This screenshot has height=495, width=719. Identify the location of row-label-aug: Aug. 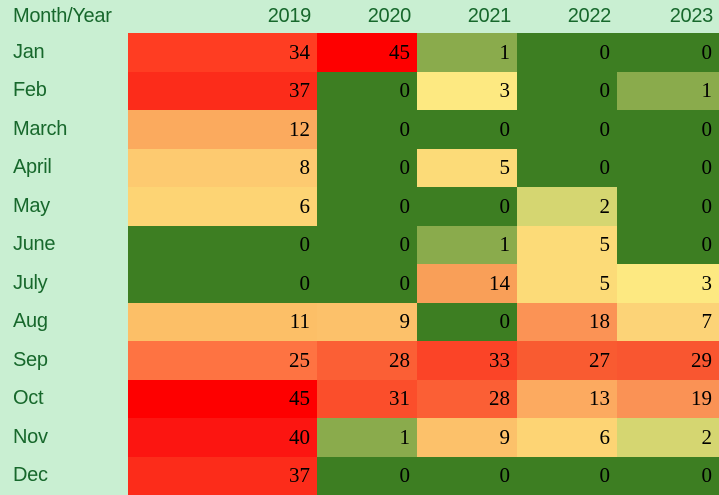
(64, 321).